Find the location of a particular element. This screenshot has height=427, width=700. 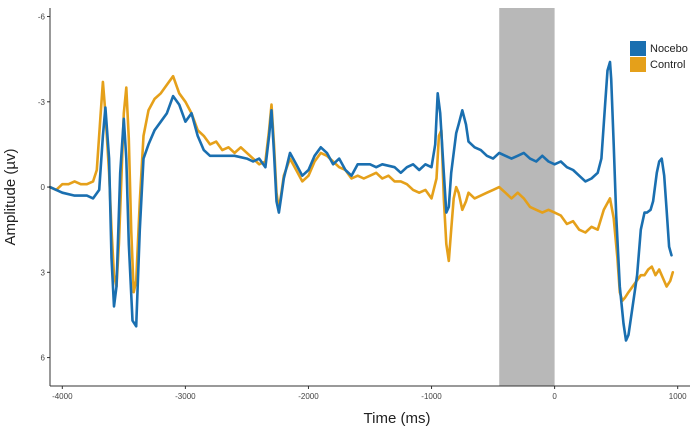

x-tick-label: 0 is located at coordinates (554, 396).